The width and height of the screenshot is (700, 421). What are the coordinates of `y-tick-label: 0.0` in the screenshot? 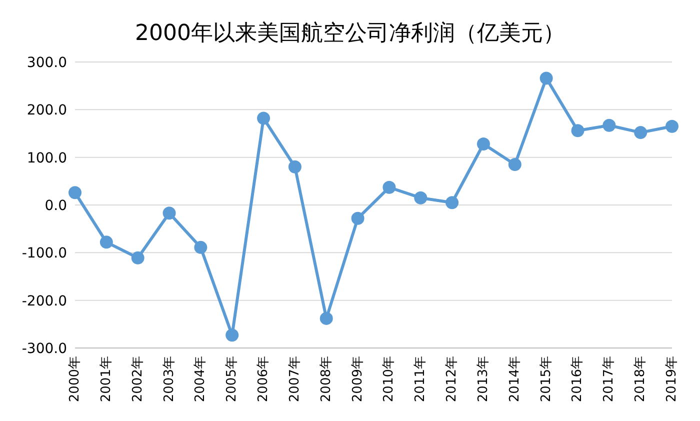 It's located at (55, 206).